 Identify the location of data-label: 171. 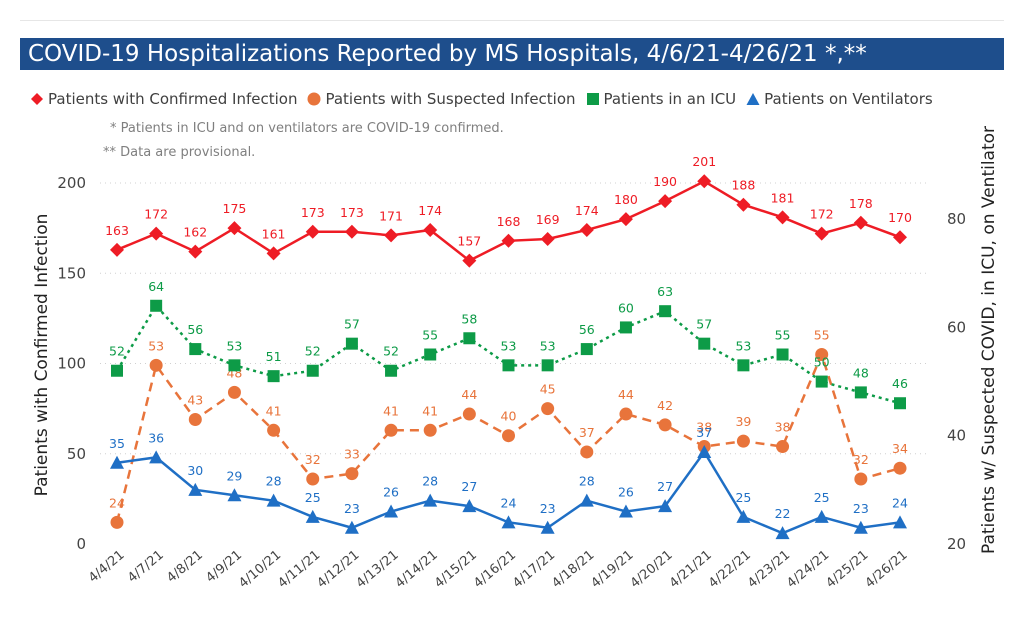
(391, 215).